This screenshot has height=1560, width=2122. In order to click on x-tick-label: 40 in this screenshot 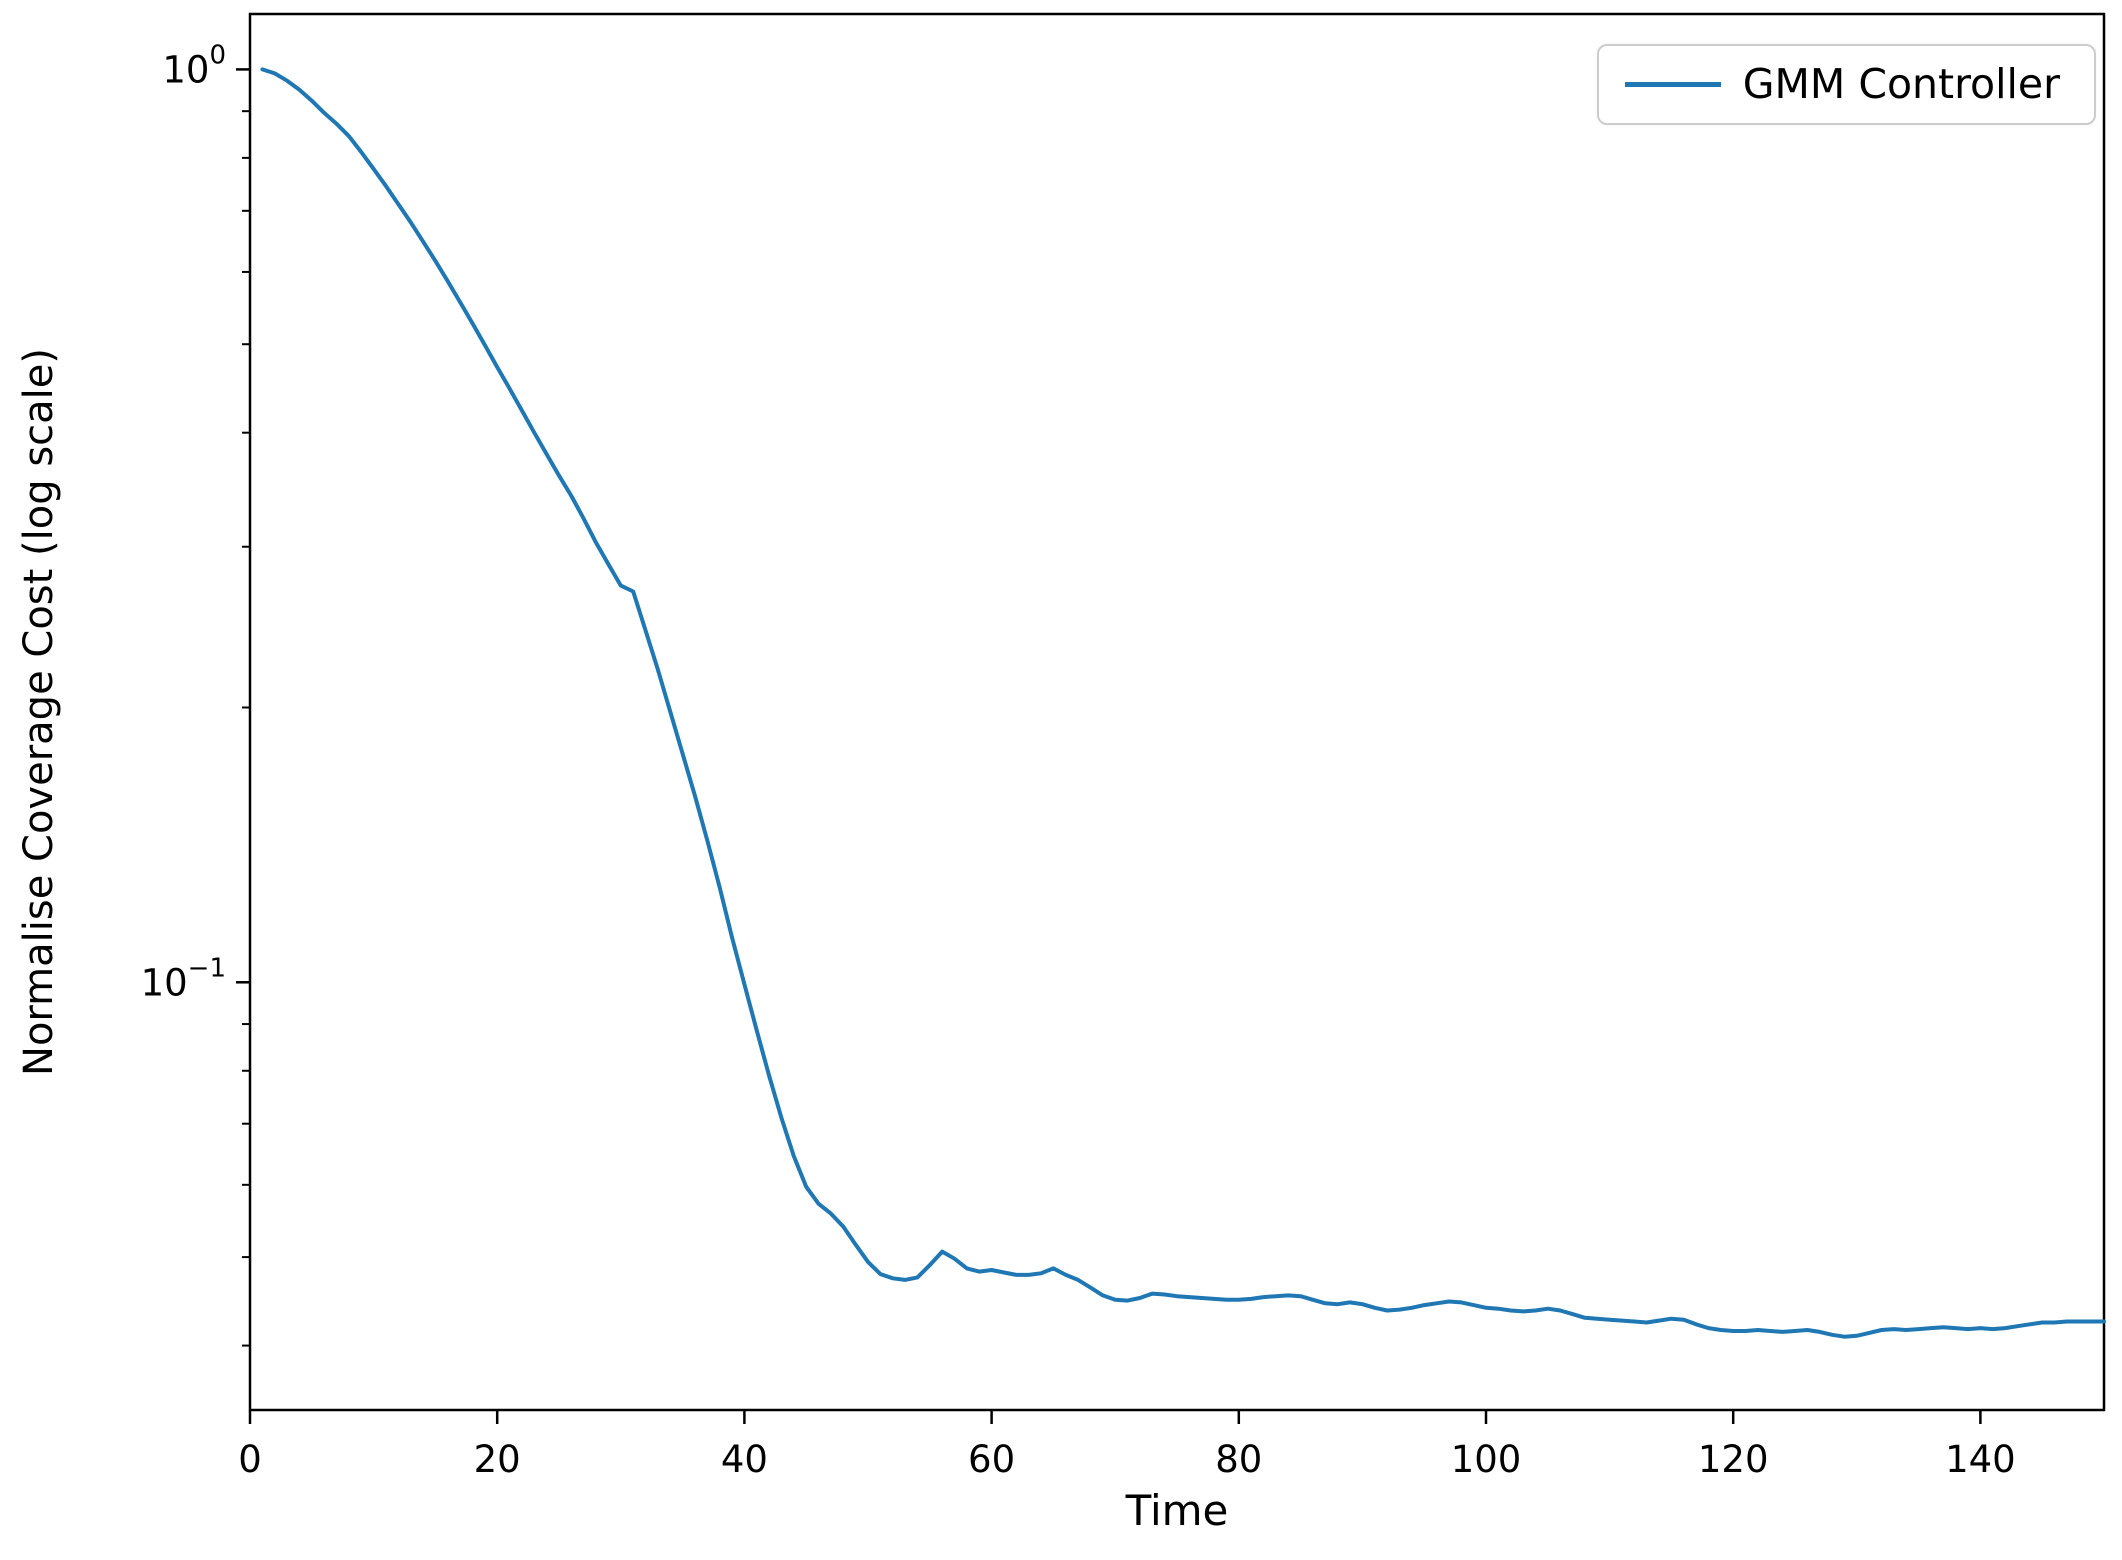, I will do `click(744, 1459)`.